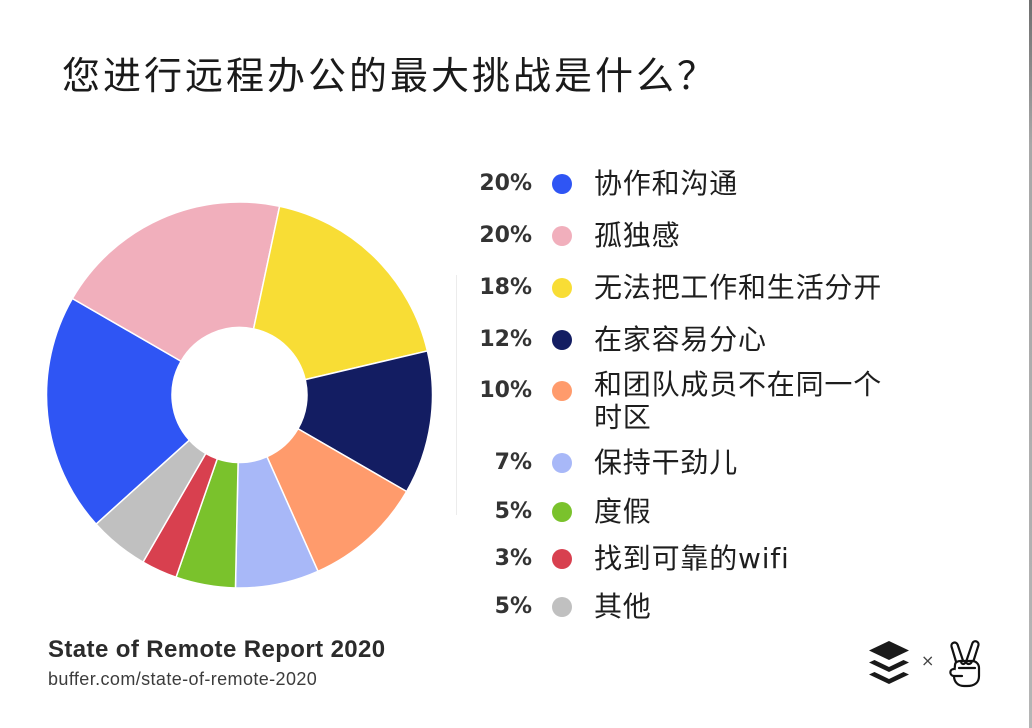 The height and width of the screenshot is (728, 1032). What do you see at coordinates (623, 511) in the screenshot?
I see `legend-label: 度假` at bounding box center [623, 511].